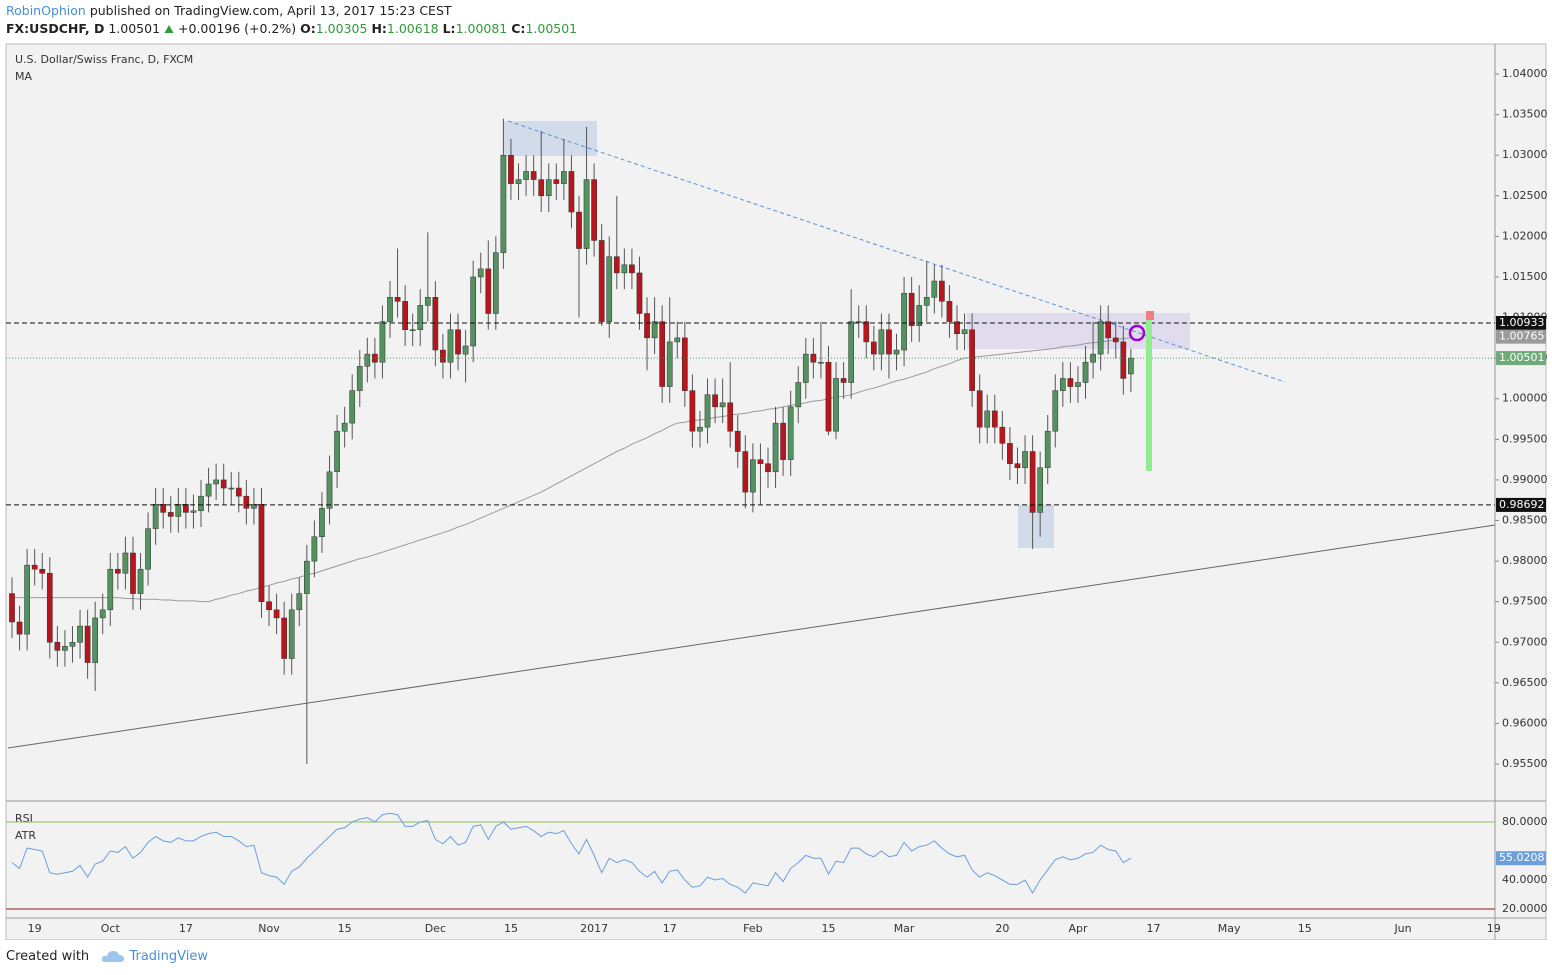 The image size is (1552, 975). What do you see at coordinates (449, 28) in the screenshot?
I see `low-label: L:` at bounding box center [449, 28].